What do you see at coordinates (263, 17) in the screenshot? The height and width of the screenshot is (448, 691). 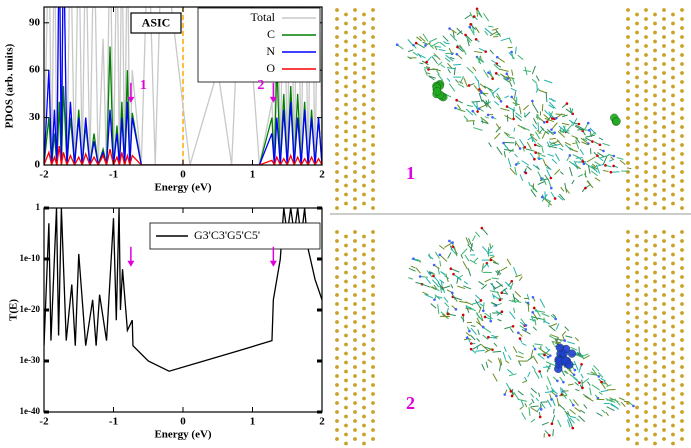 I see `legend-label: Total` at bounding box center [263, 17].